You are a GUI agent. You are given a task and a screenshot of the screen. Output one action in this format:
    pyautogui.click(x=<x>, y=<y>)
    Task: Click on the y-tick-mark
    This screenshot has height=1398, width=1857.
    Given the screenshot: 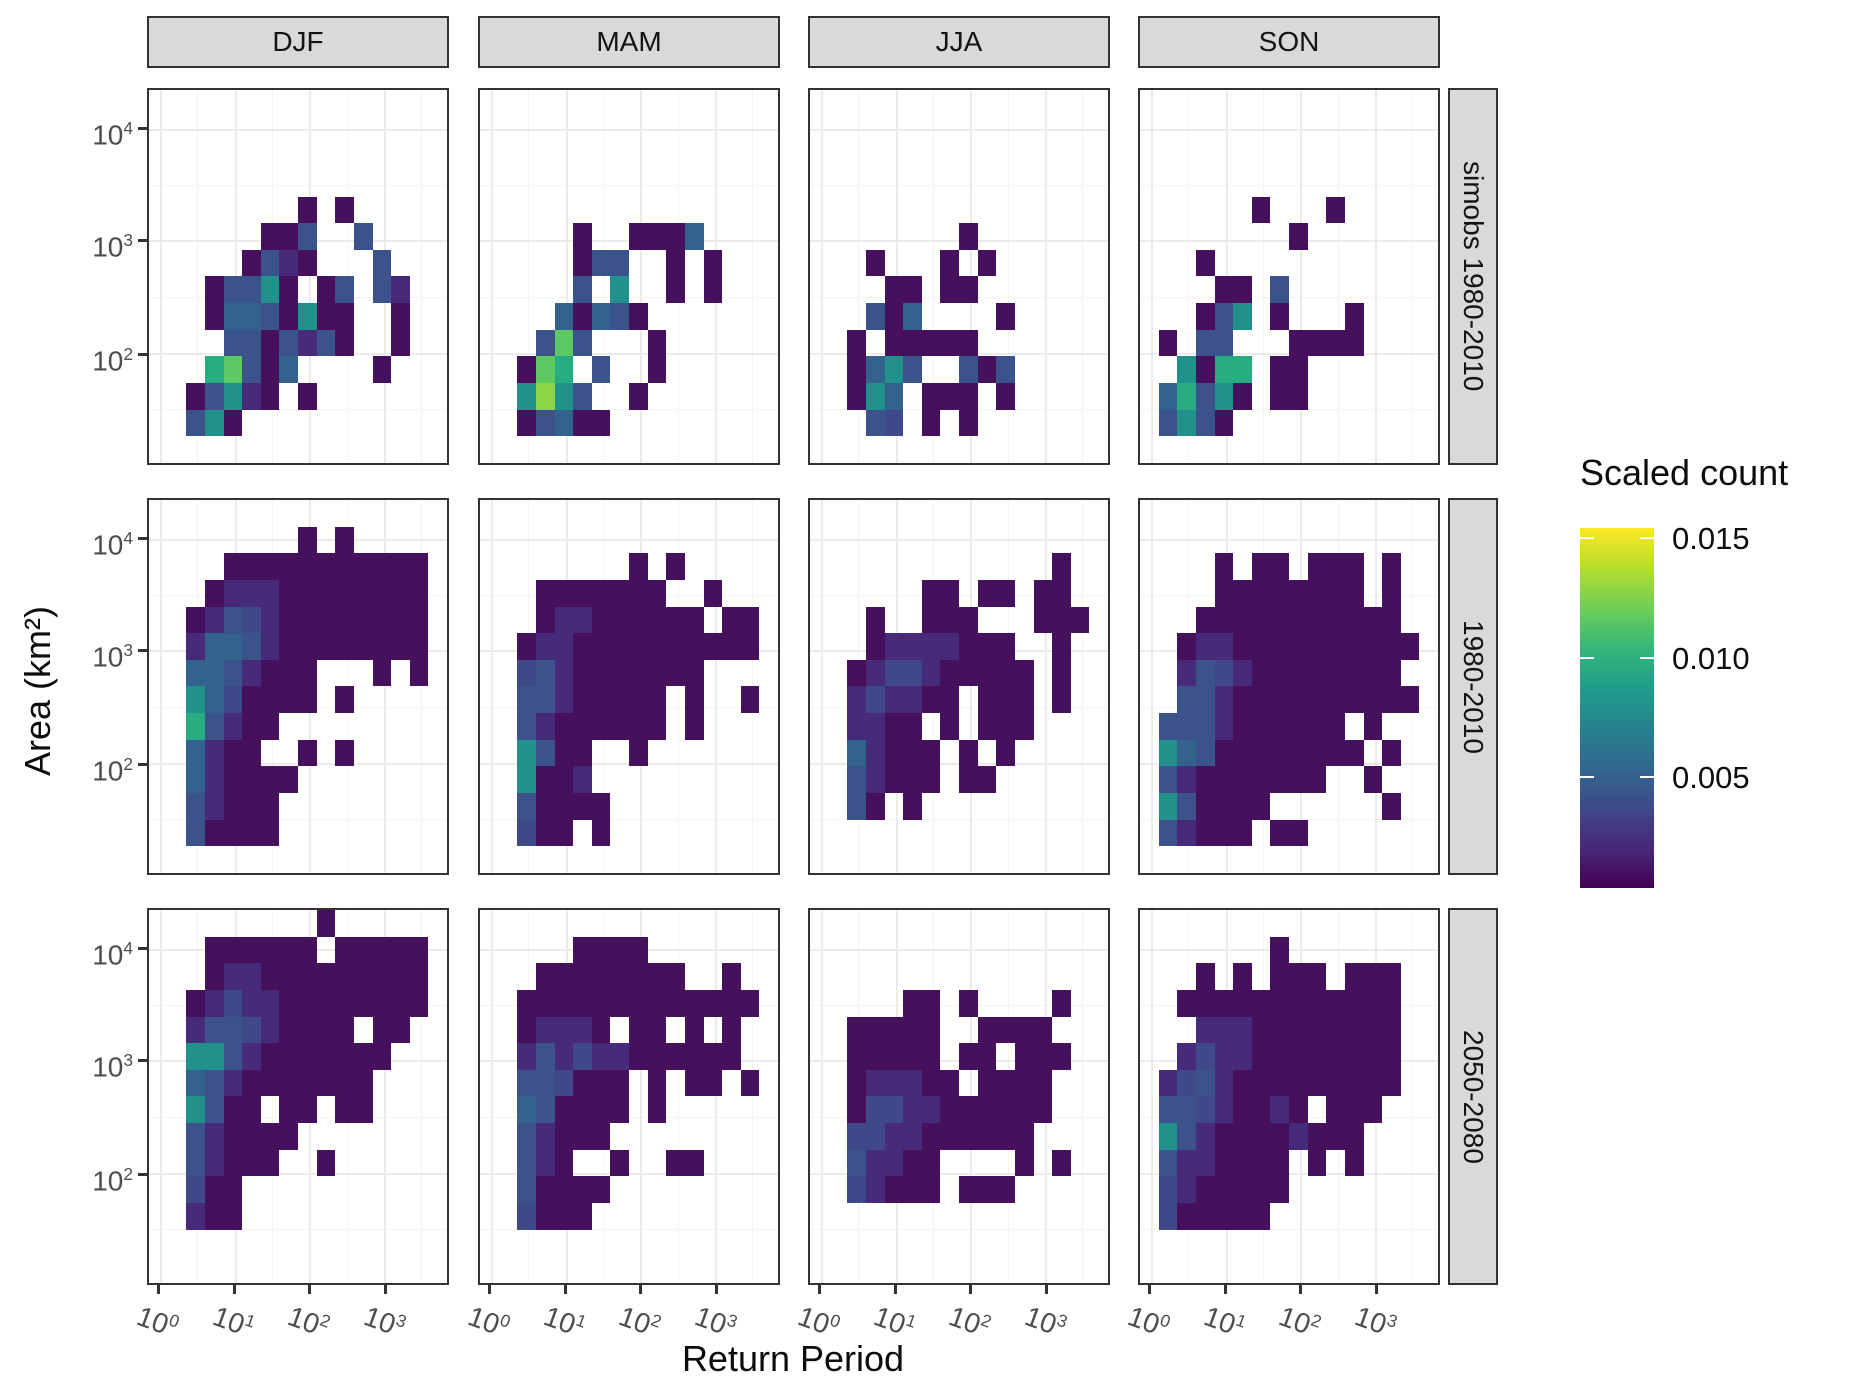 What is the action you would take?
    pyautogui.click(x=142, y=538)
    